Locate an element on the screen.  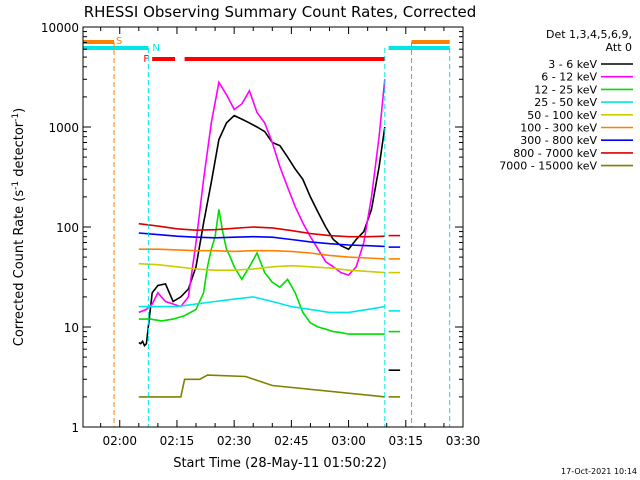
legend-label-100-300-kev: 100 - 300 keV is located at coordinates (558, 128).